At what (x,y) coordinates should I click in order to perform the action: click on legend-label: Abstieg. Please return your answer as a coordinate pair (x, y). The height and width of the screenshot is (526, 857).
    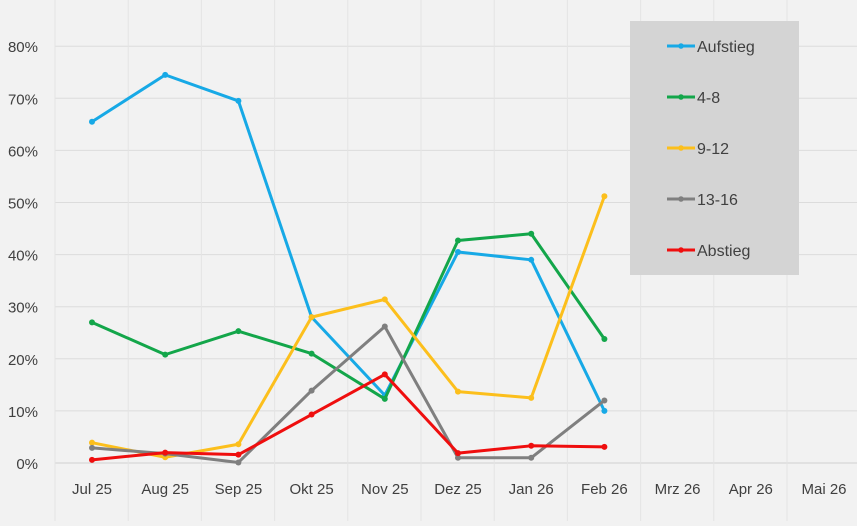
    Looking at the image, I should click on (723, 251).